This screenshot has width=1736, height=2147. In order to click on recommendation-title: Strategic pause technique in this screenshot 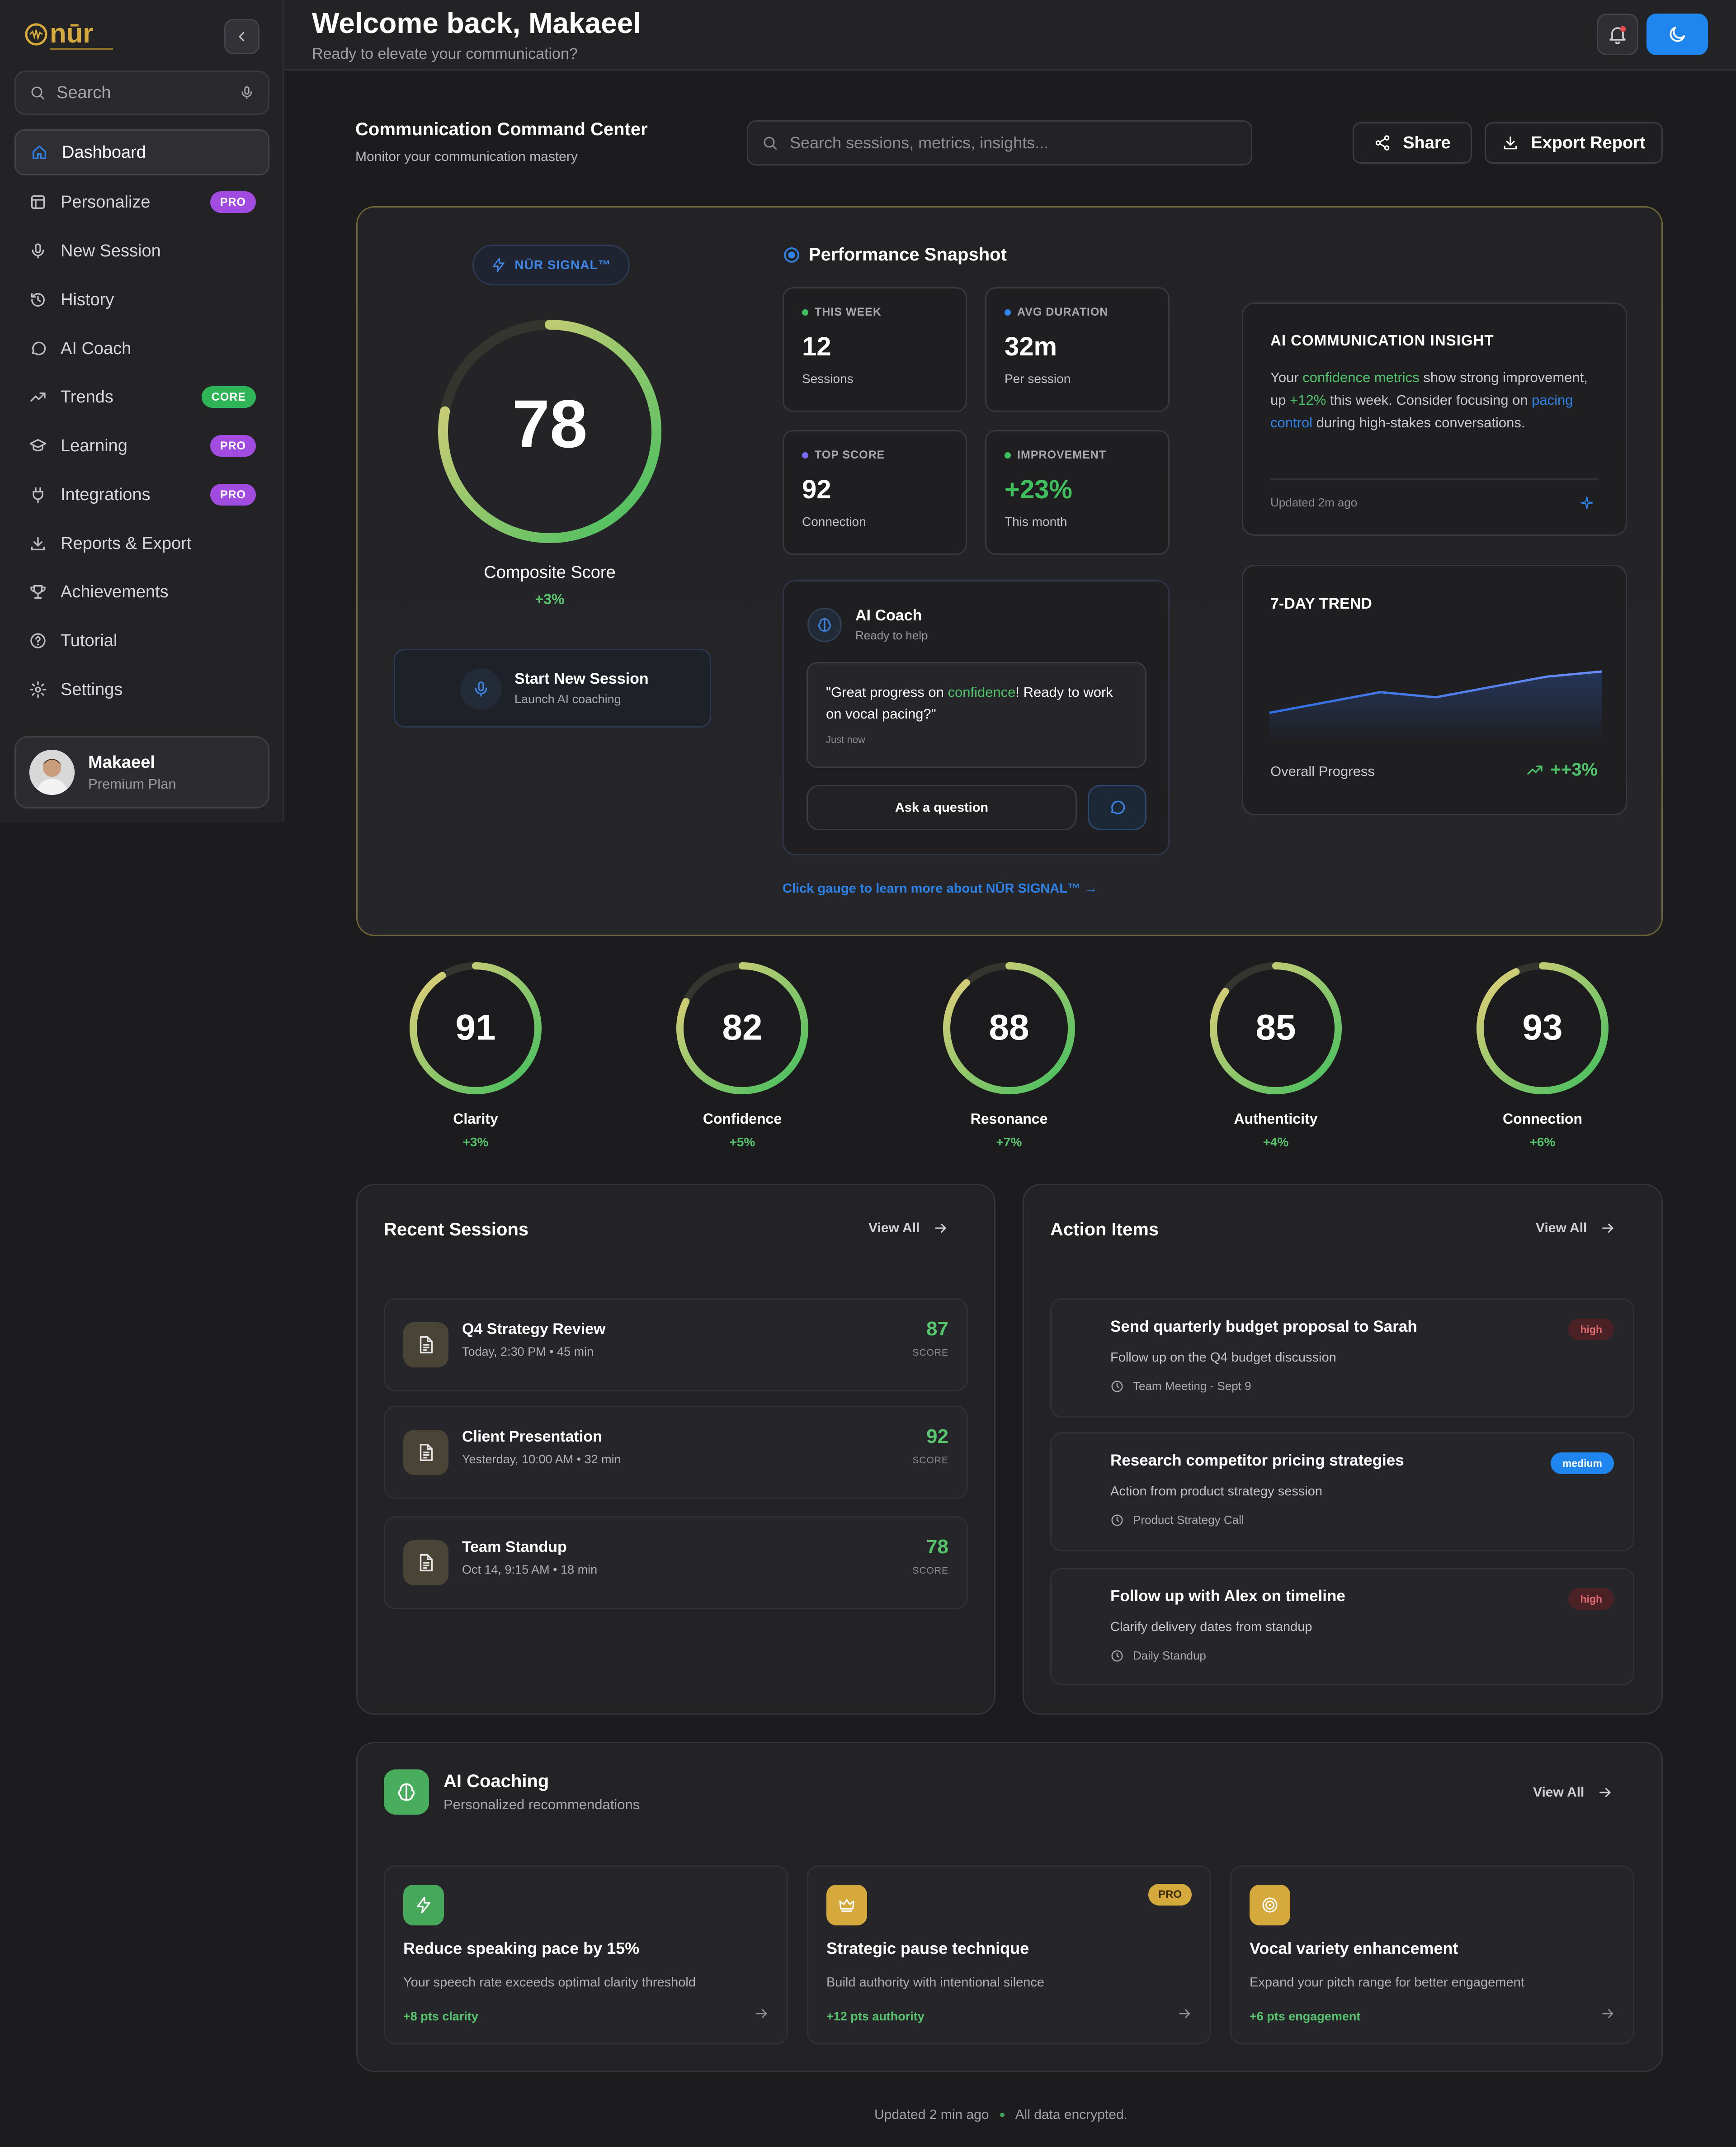, I will do `click(928, 1949)`.